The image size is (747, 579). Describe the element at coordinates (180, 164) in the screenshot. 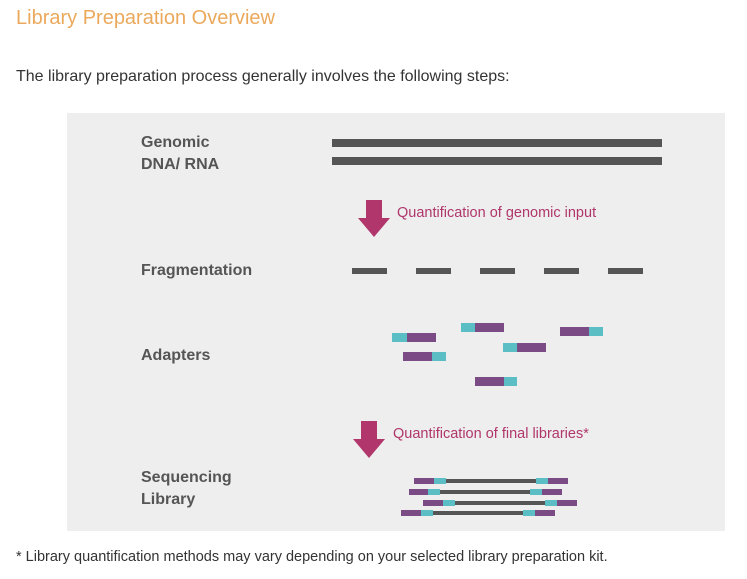

I see `genomic-label-line2: DNA/ RNA` at that location.